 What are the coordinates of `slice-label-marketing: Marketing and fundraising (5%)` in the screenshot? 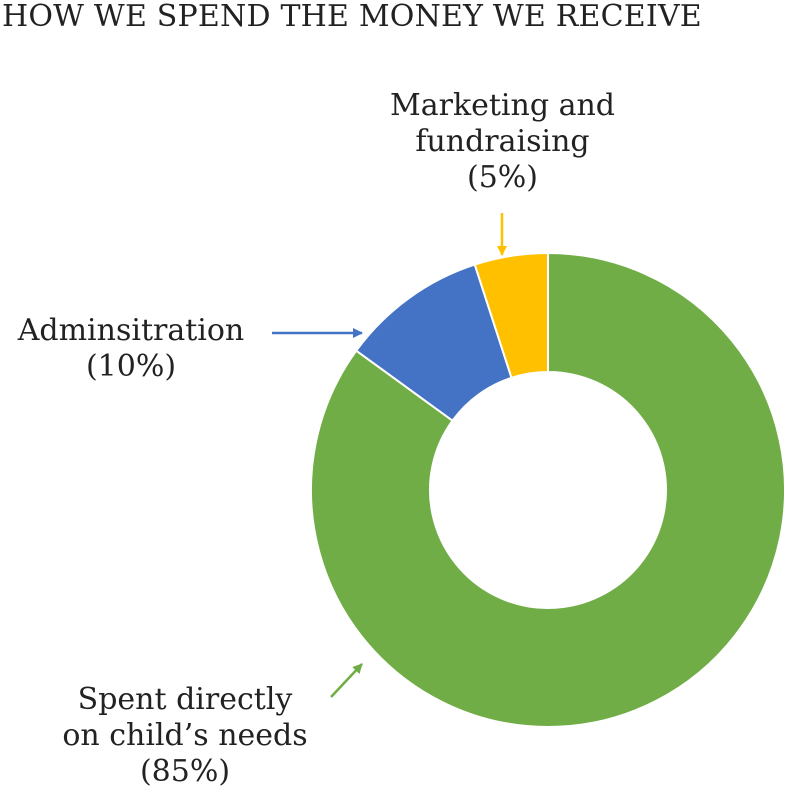 It's located at (502, 142).